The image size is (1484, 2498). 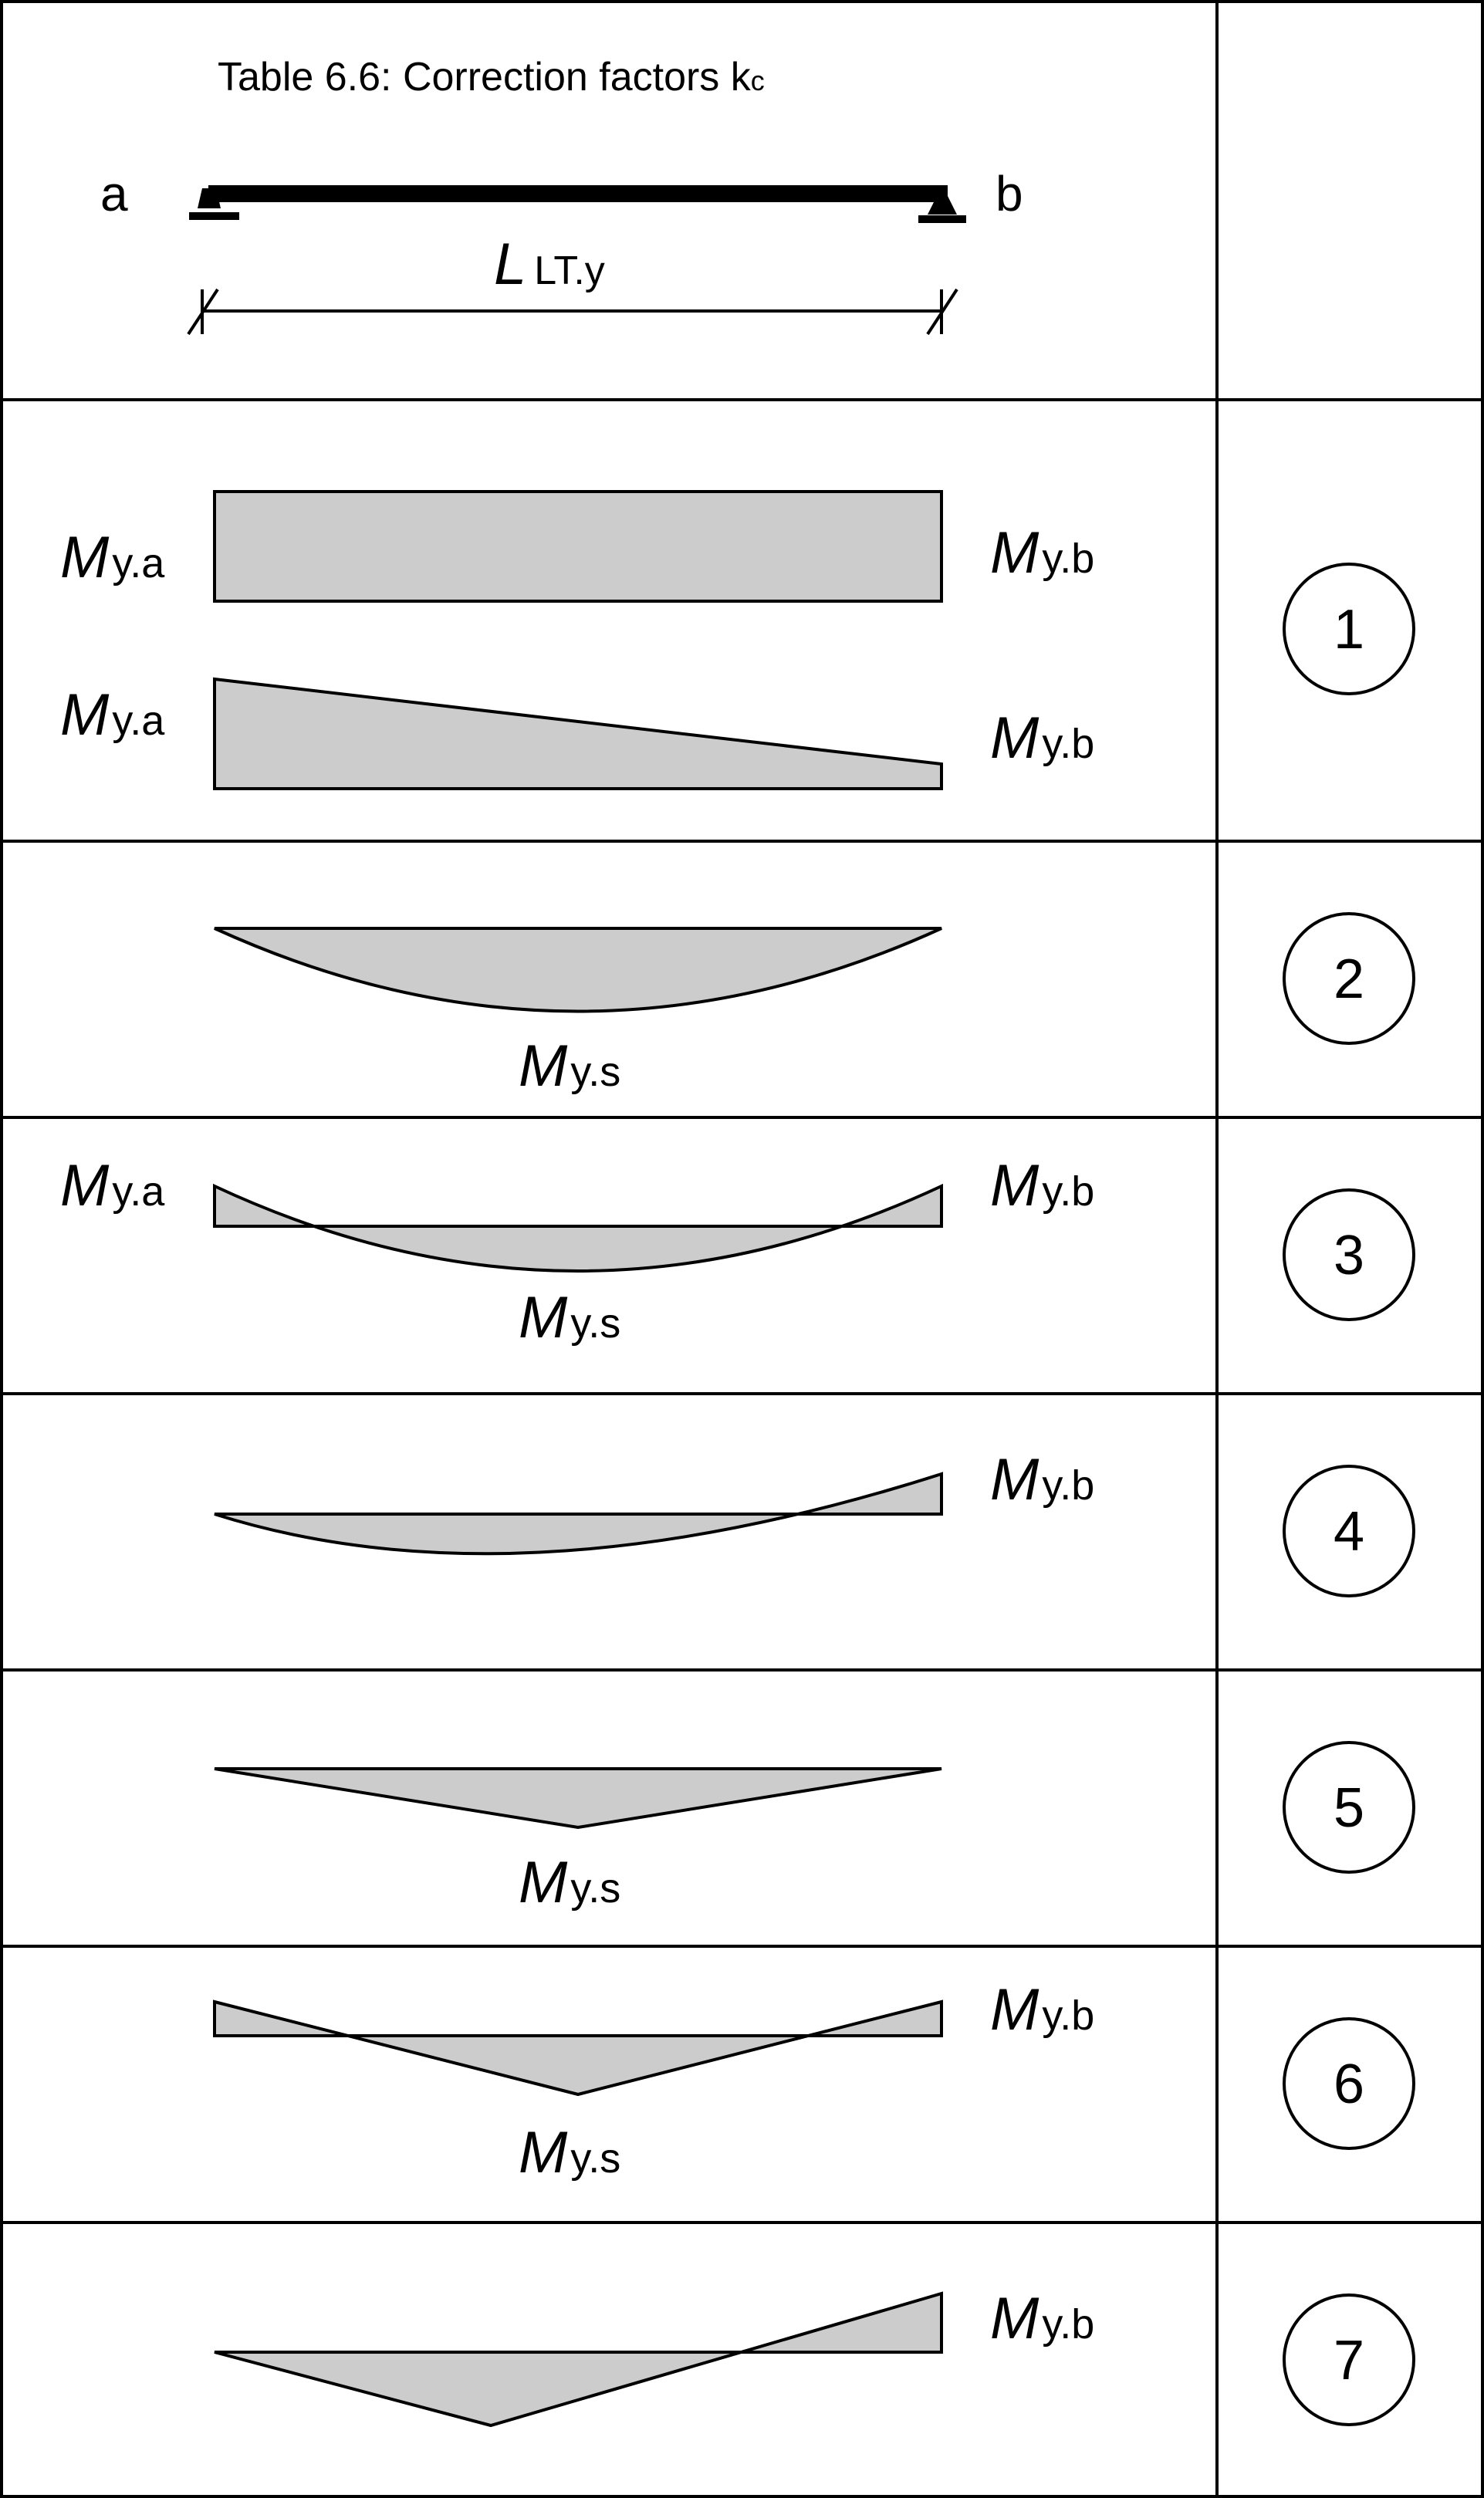 What do you see at coordinates (491, 78) in the screenshot?
I see `table-title: Table 6.6: Correction factors kc` at bounding box center [491, 78].